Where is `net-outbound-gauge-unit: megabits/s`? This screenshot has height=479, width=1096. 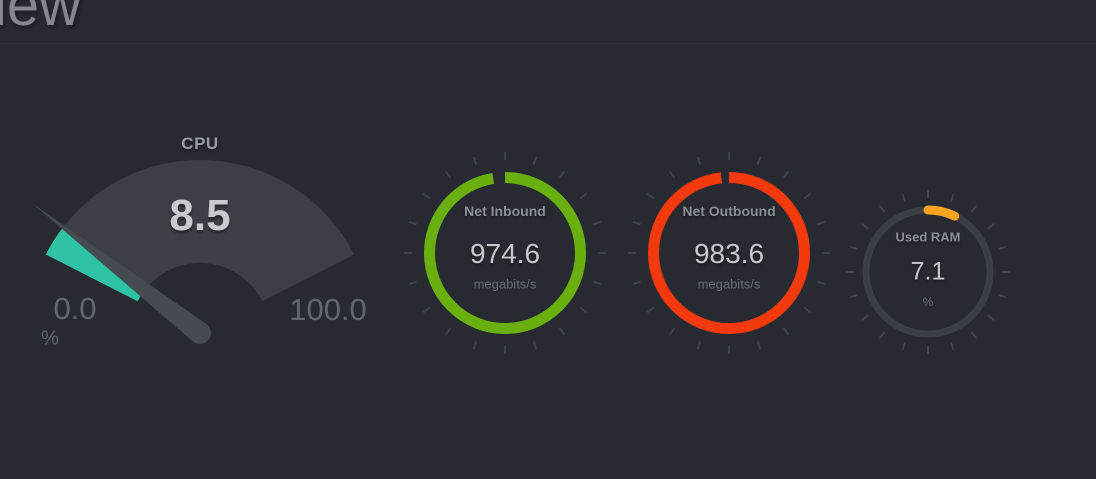
net-outbound-gauge-unit: megabits/s is located at coordinates (729, 284).